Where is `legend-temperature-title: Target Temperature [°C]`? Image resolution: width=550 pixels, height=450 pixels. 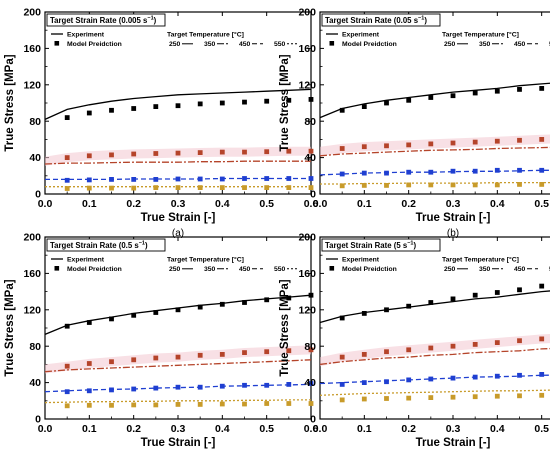 legend-temperature-title: Target Temperature [°C] is located at coordinates (480, 260).